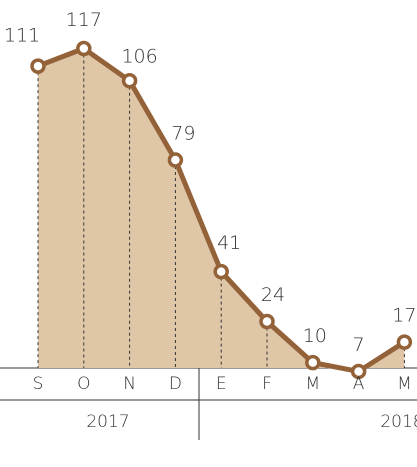 The image size is (417, 467). I want to click on x-tick-label: A, so click(359, 384).